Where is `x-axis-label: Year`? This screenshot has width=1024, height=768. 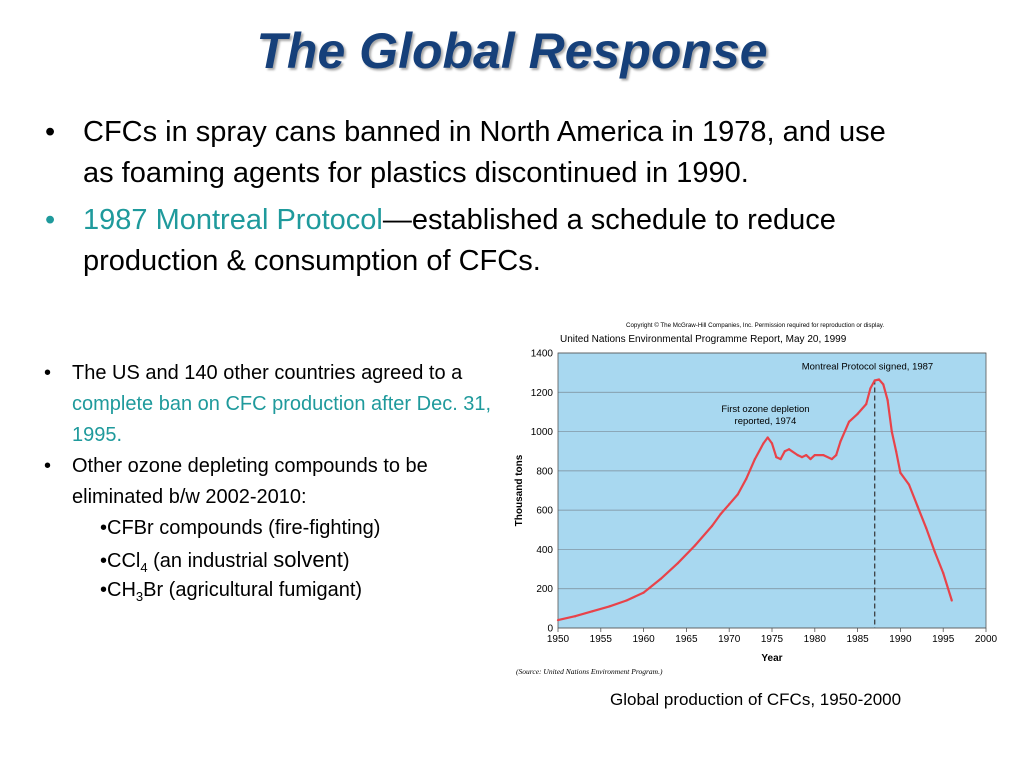 x-axis-label: Year is located at coordinates (771, 658).